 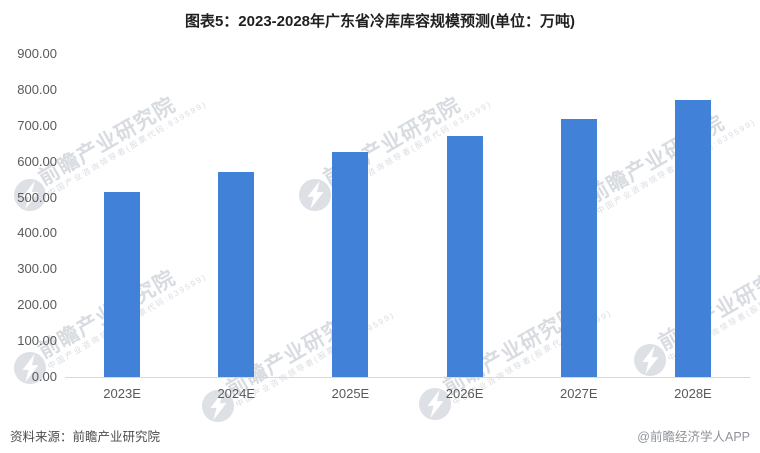 What do you see at coordinates (464, 256) in the screenshot?
I see `bar-2026E` at bounding box center [464, 256].